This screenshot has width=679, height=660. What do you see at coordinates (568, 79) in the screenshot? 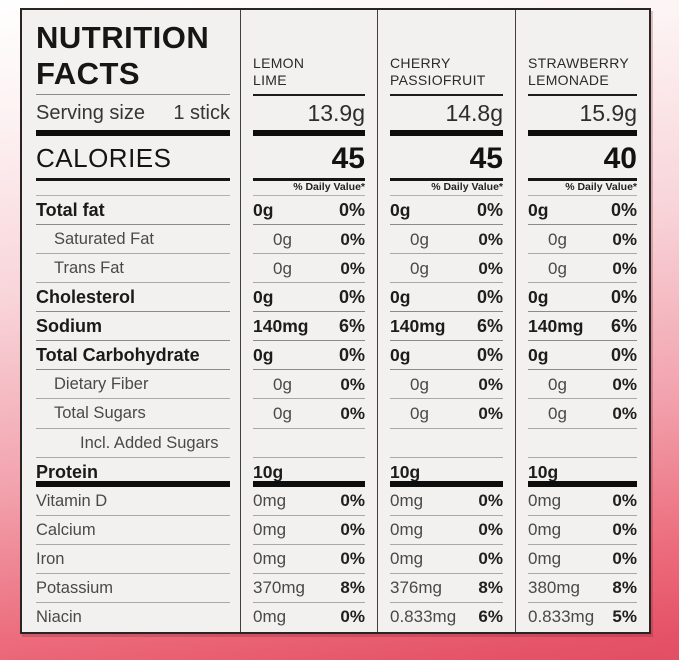
I see `flavor-name-line2: LEMONADE` at bounding box center [568, 79].